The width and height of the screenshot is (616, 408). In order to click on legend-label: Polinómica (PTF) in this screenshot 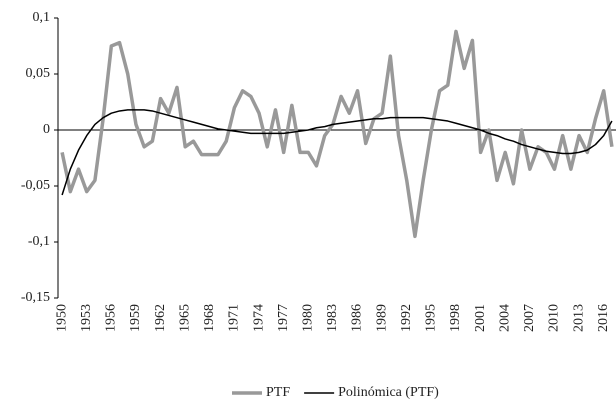, I will do `click(388, 392)`.